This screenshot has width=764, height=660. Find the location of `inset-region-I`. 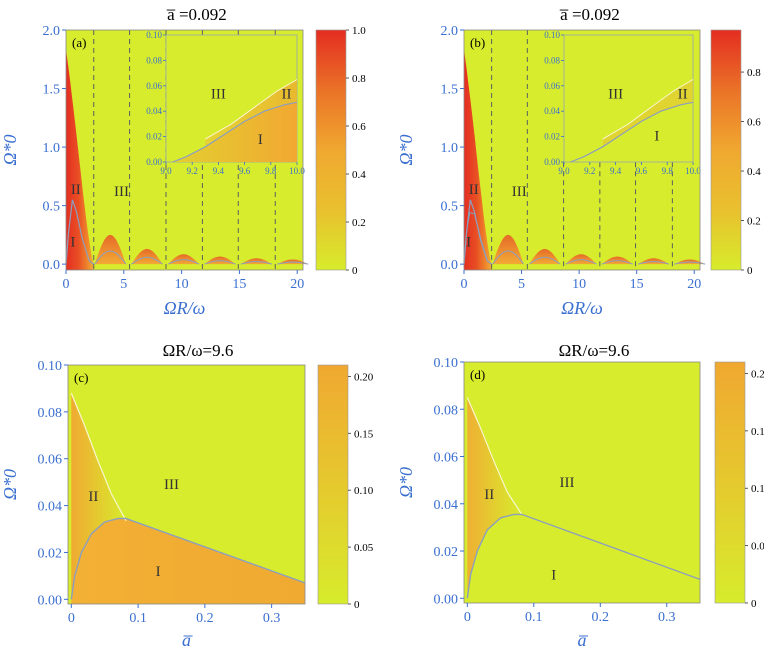

inset-region-I is located at coordinates (234, 132).